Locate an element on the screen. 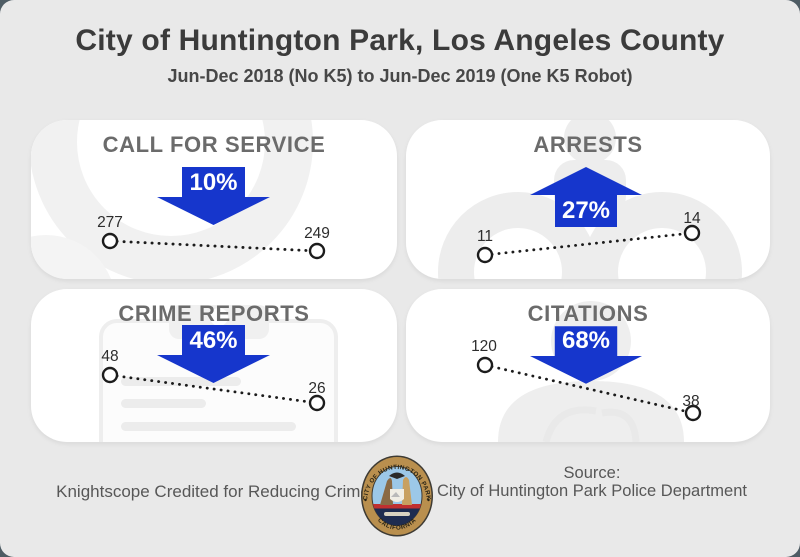 The height and width of the screenshot is (557, 800). panel-title: ARRESTS is located at coordinates (588, 144).